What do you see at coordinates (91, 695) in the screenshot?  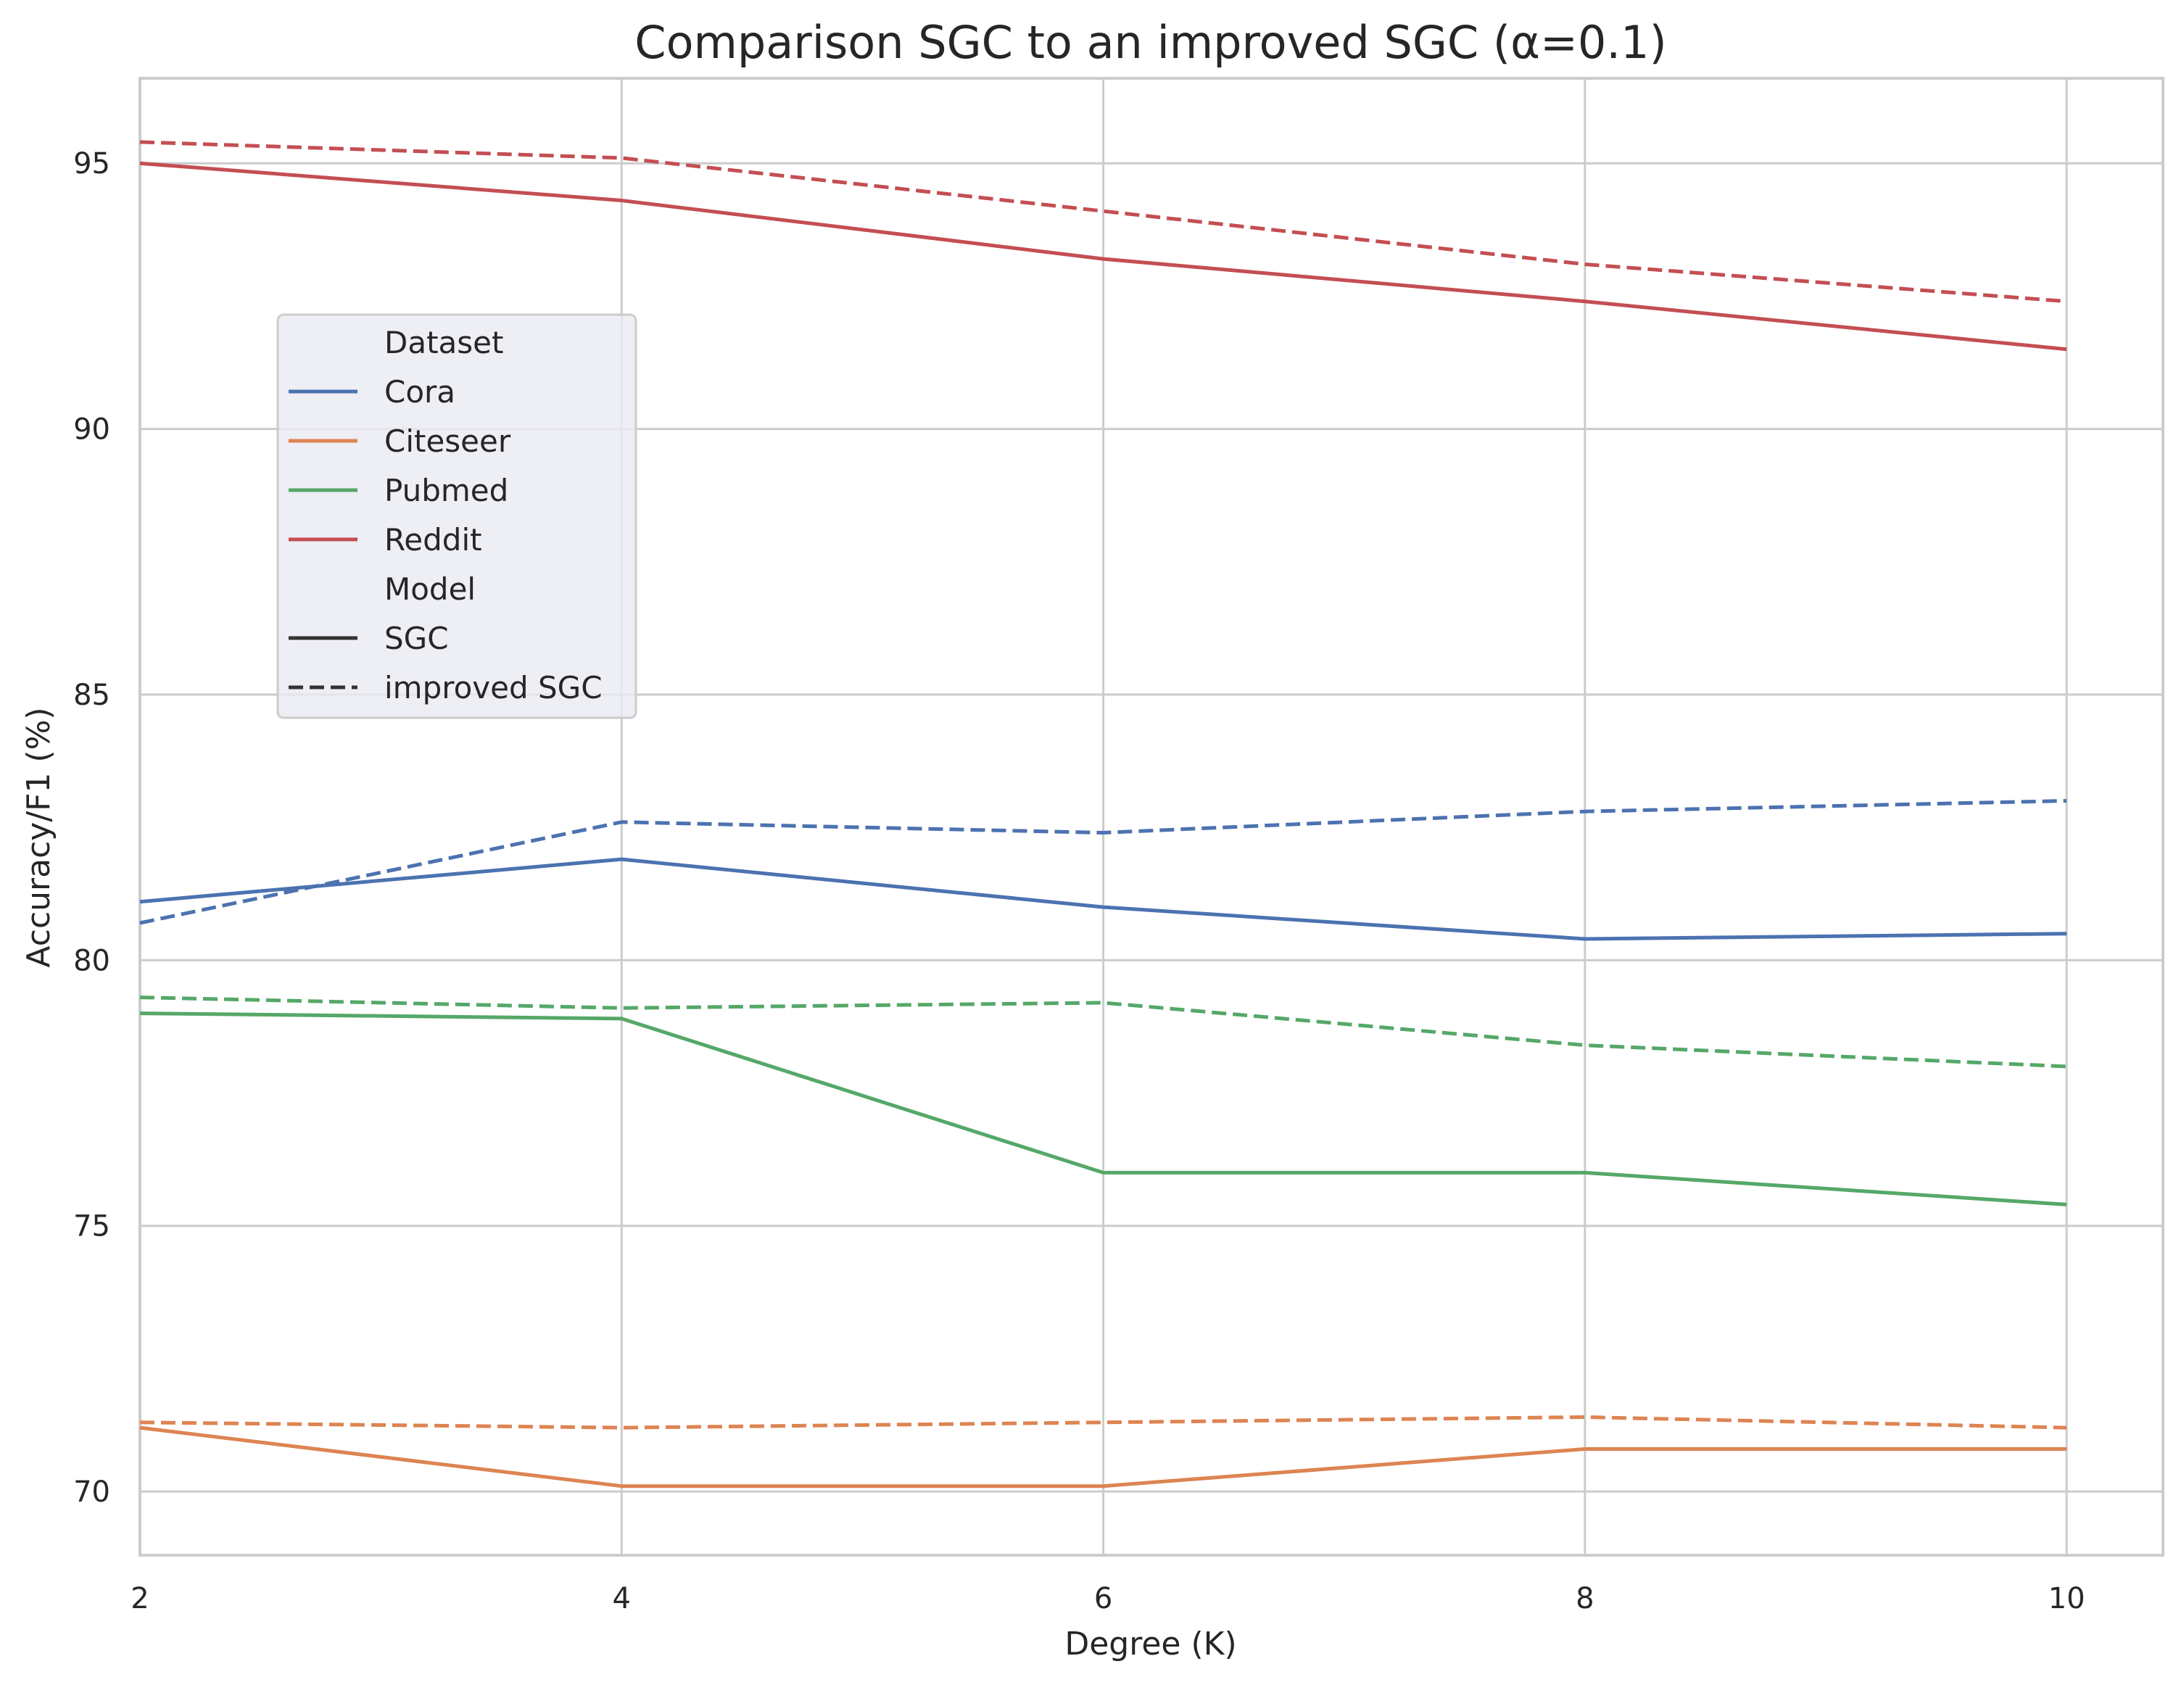 I see `y-tick-label: 85` at bounding box center [91, 695].